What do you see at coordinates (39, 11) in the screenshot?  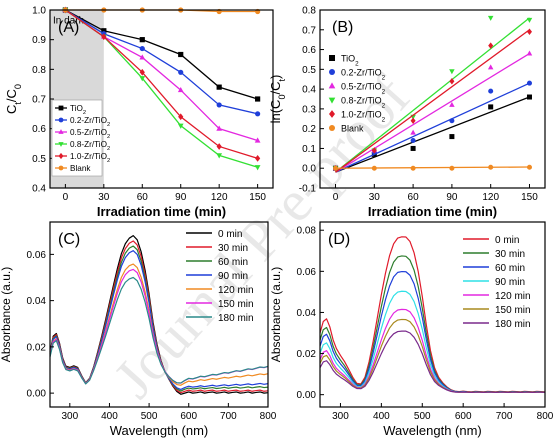 I see `y-tick-label: 1.0` at bounding box center [39, 11].